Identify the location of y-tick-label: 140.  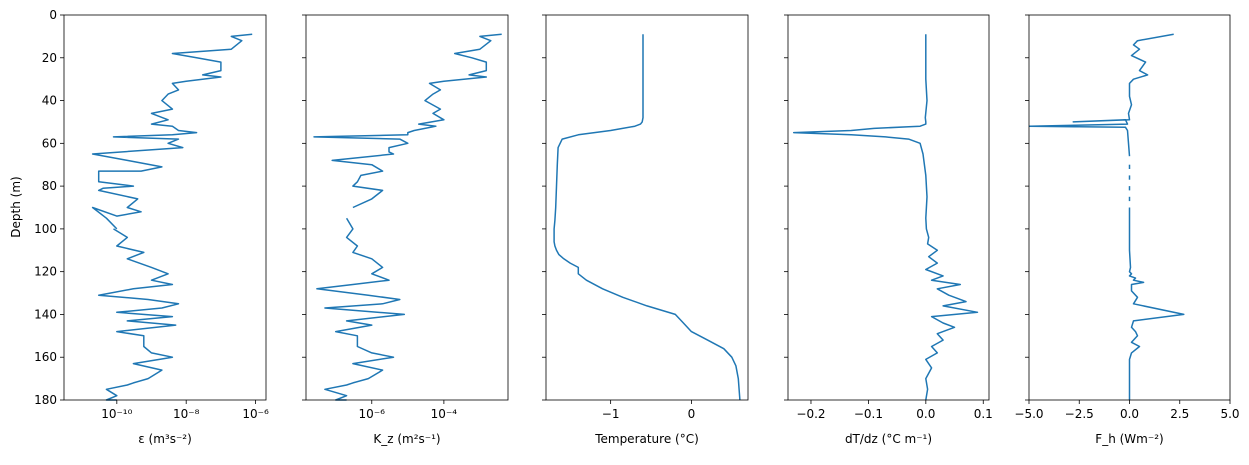
(45, 314).